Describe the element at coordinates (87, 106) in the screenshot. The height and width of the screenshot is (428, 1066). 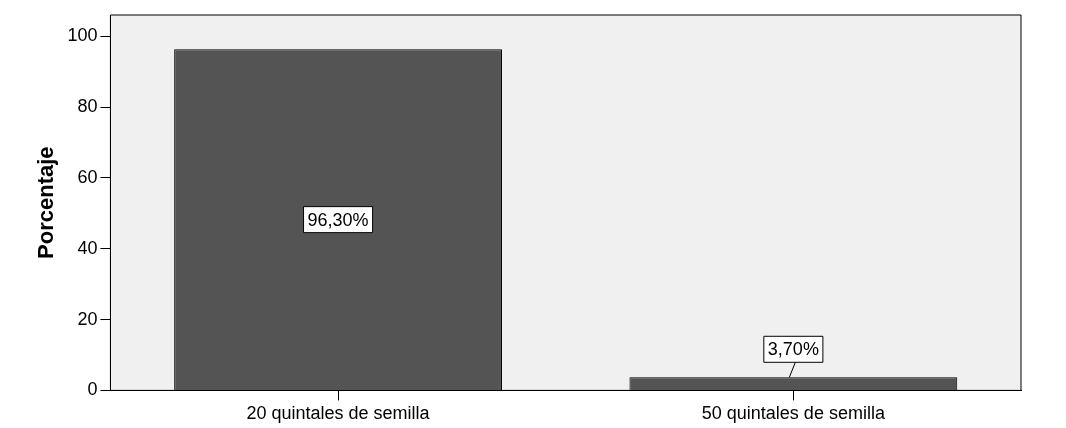
I see `y-tick-label: 80` at that location.